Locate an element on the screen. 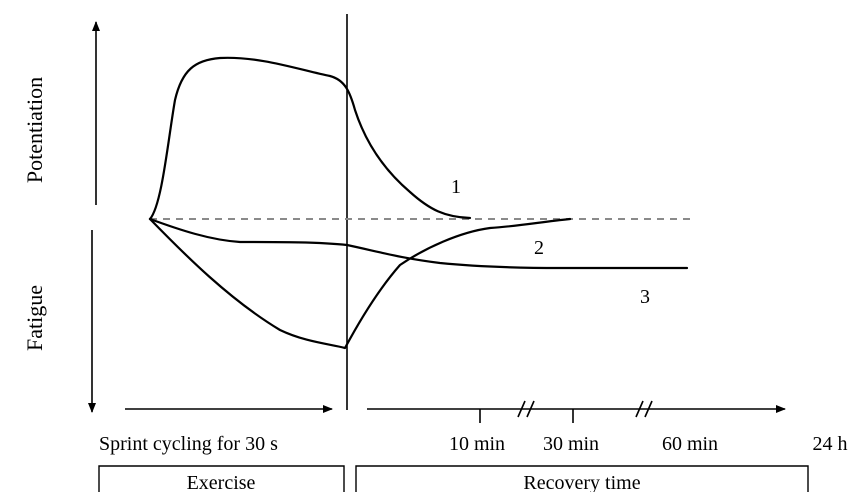 The height and width of the screenshot is (497, 855). recovery-phase-label: Recovery time is located at coordinates (581, 482).